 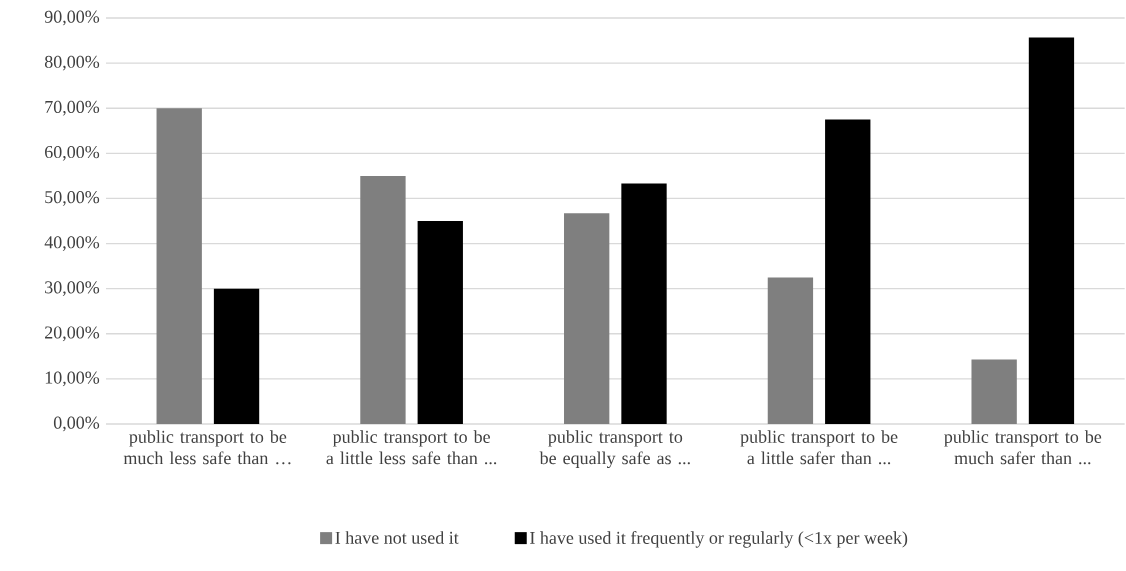 What do you see at coordinates (72, 289) in the screenshot?
I see `y-tick-label: 30,00%` at bounding box center [72, 289].